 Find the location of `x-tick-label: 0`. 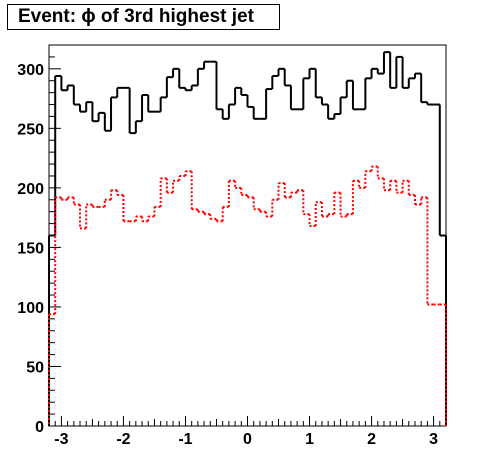

x-tick-label: 0 is located at coordinates (247, 439).